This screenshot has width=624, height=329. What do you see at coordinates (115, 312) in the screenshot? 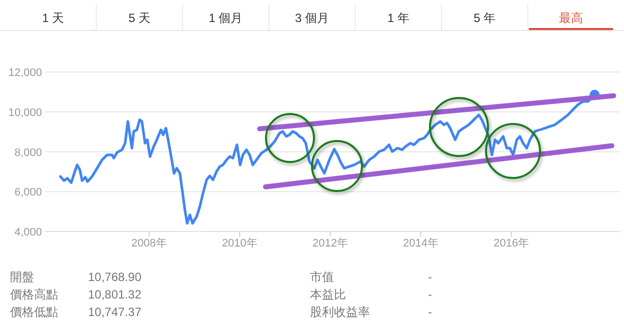
I see `text: 10,747.37` at bounding box center [115, 312].